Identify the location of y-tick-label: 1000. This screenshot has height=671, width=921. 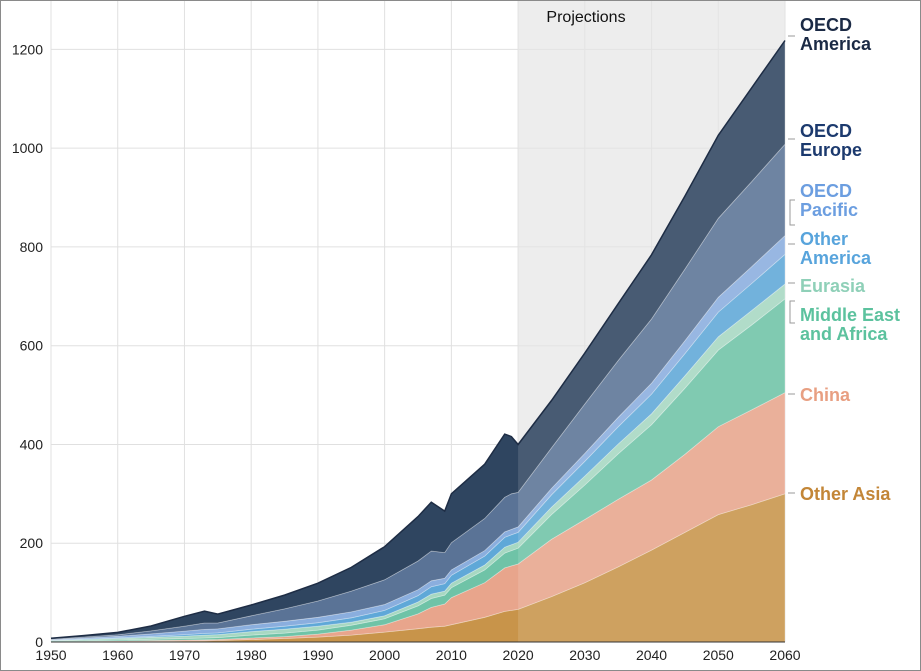
(27, 148).